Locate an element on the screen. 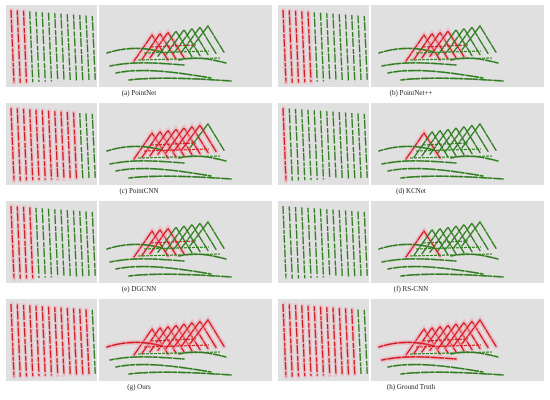  panel-d: (d) KCNet is located at coordinates (411, 152).